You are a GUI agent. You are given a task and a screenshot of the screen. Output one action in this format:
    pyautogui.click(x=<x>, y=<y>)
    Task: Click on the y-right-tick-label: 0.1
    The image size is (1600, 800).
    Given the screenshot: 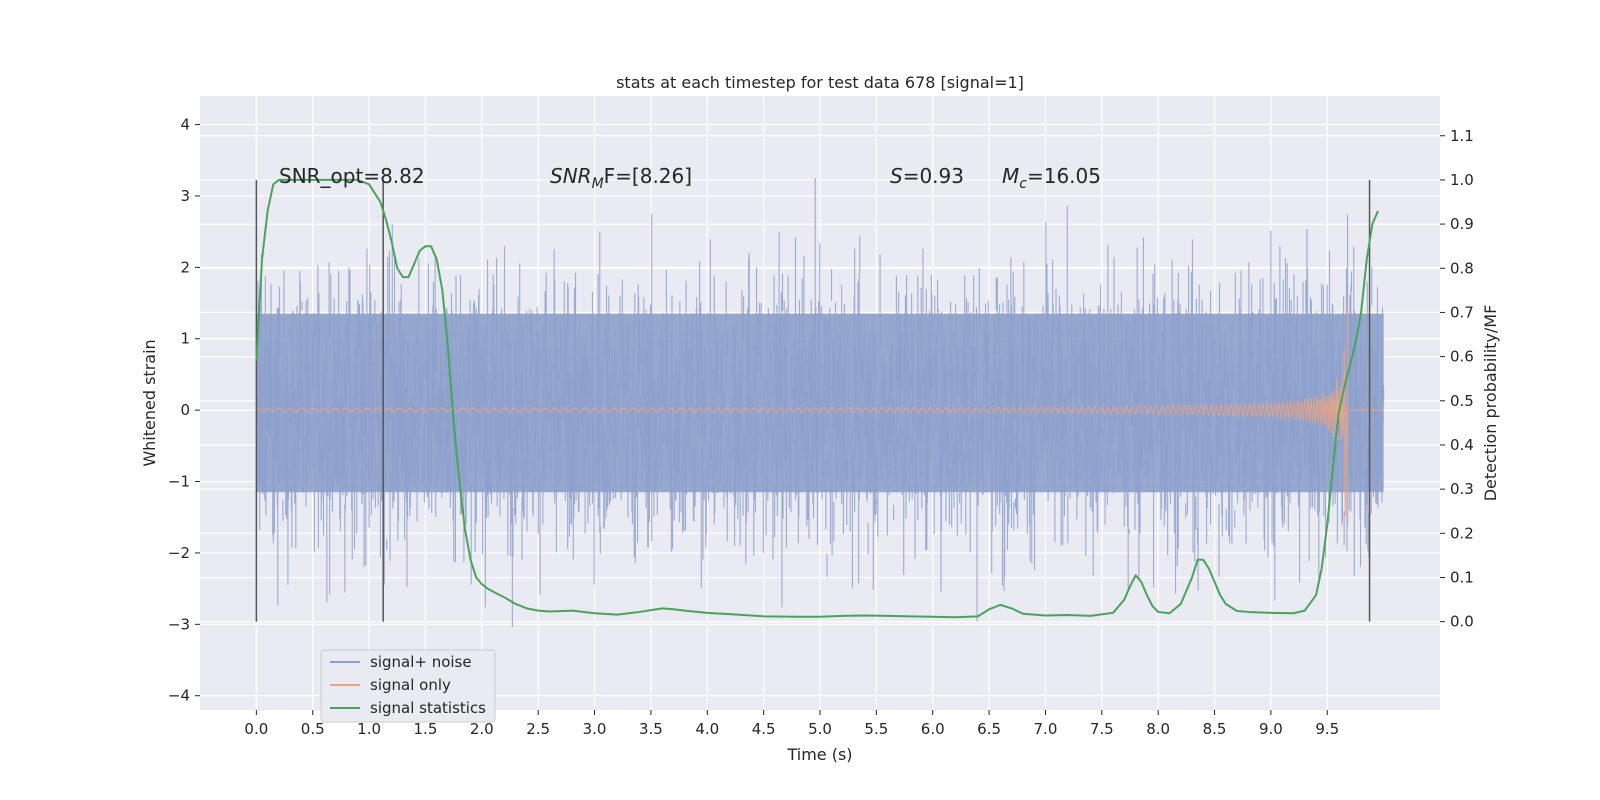 What is the action you would take?
    pyautogui.click(x=1462, y=577)
    